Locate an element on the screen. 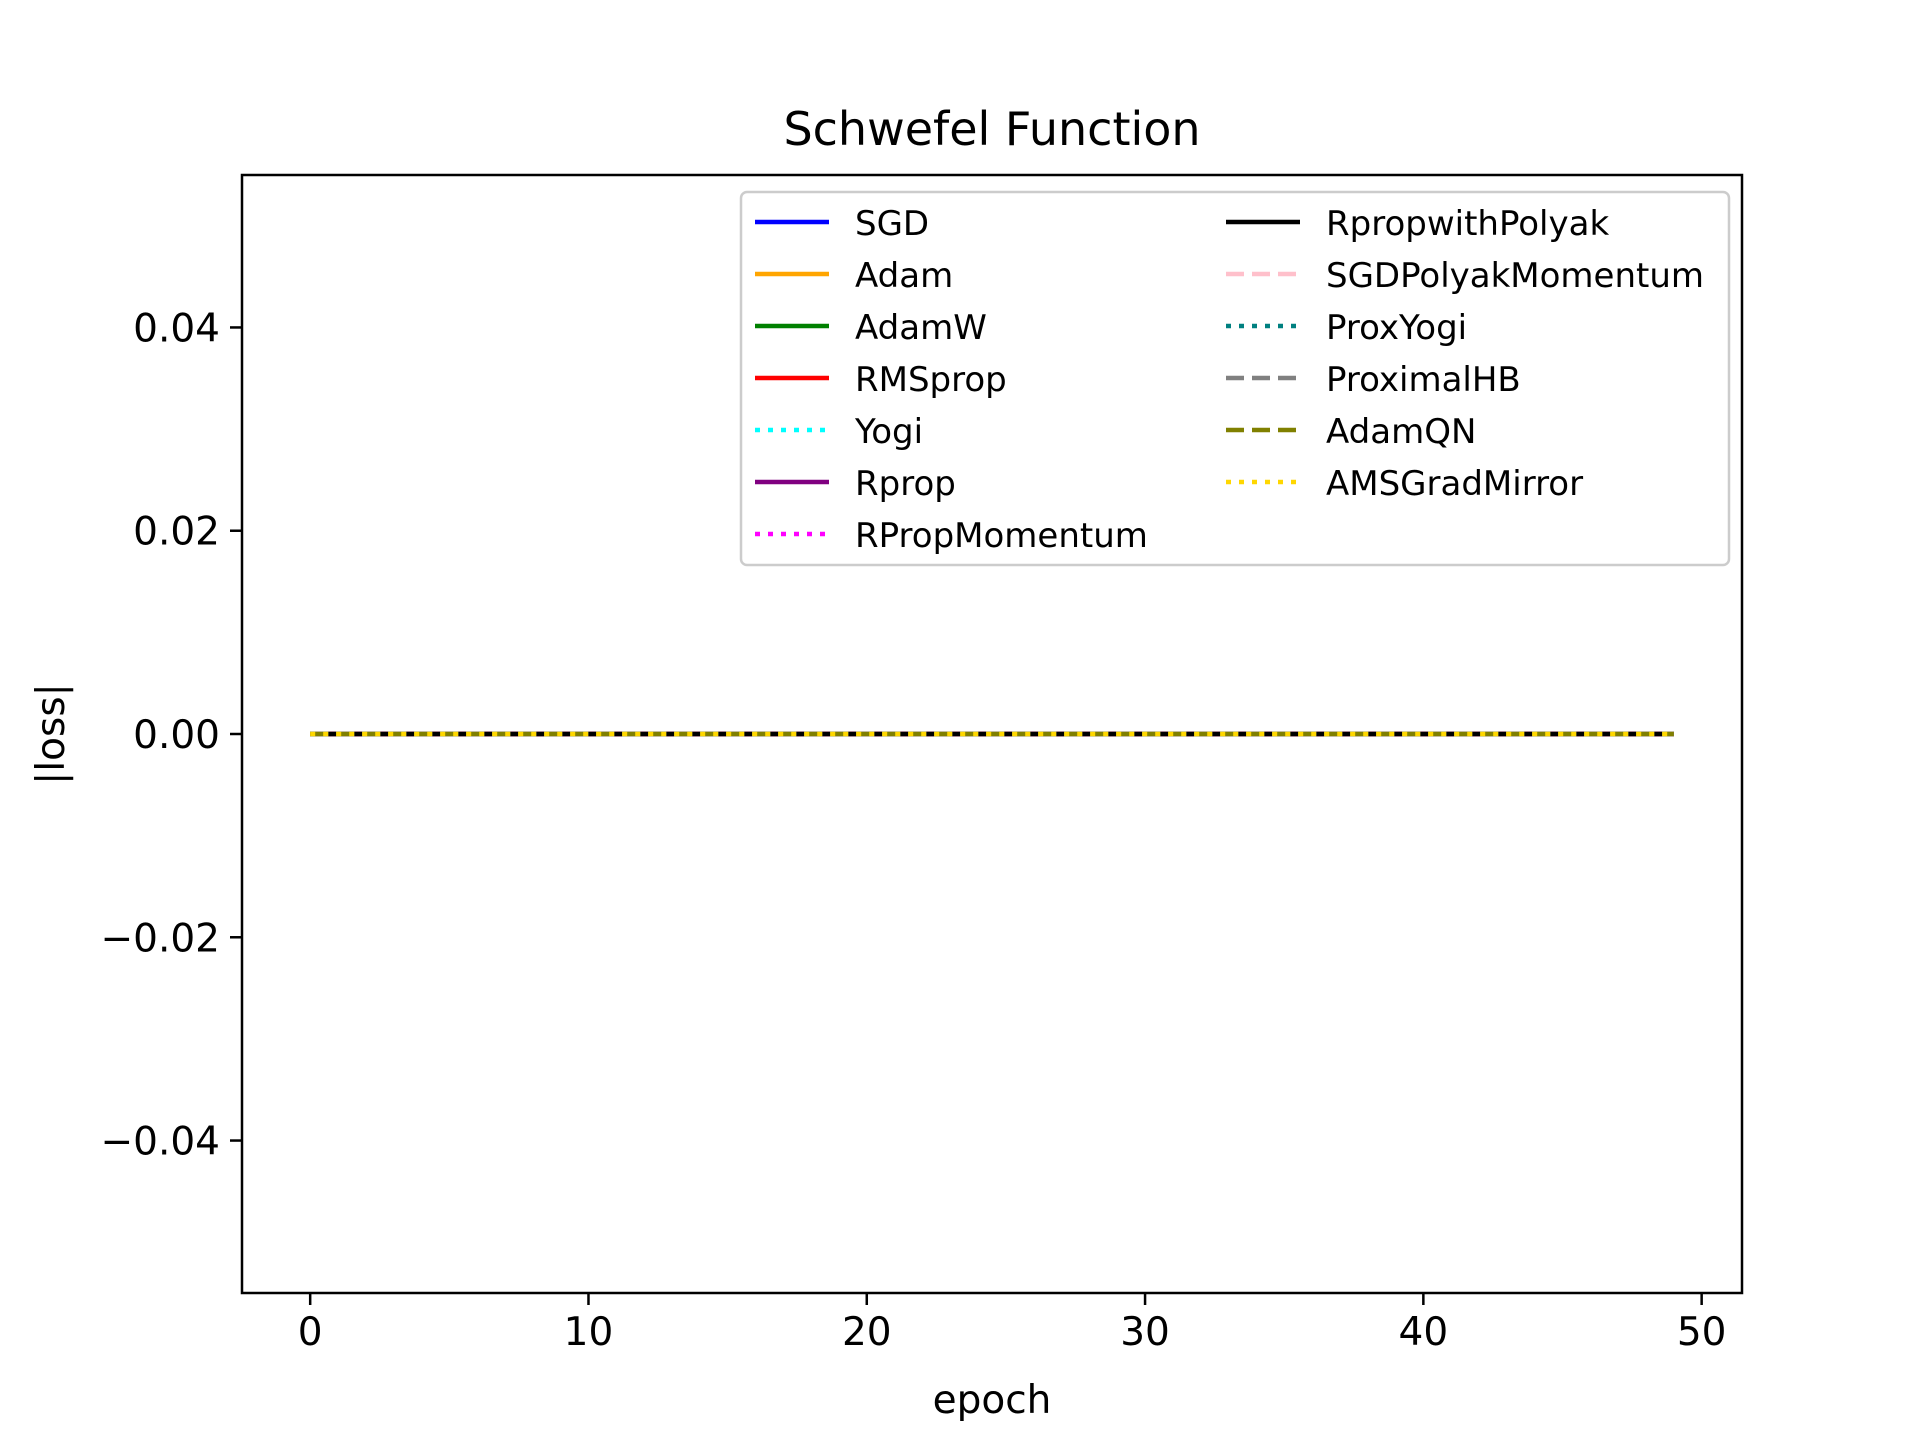 Image resolution: width=1920 pixels, height=1445 pixels. y-tick-label-2: 0.00 is located at coordinates (176, 735).